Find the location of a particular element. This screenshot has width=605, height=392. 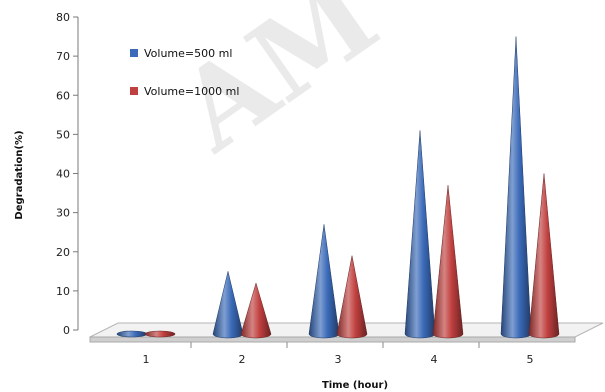

y-tick-label: 60 is located at coordinates (63, 95).